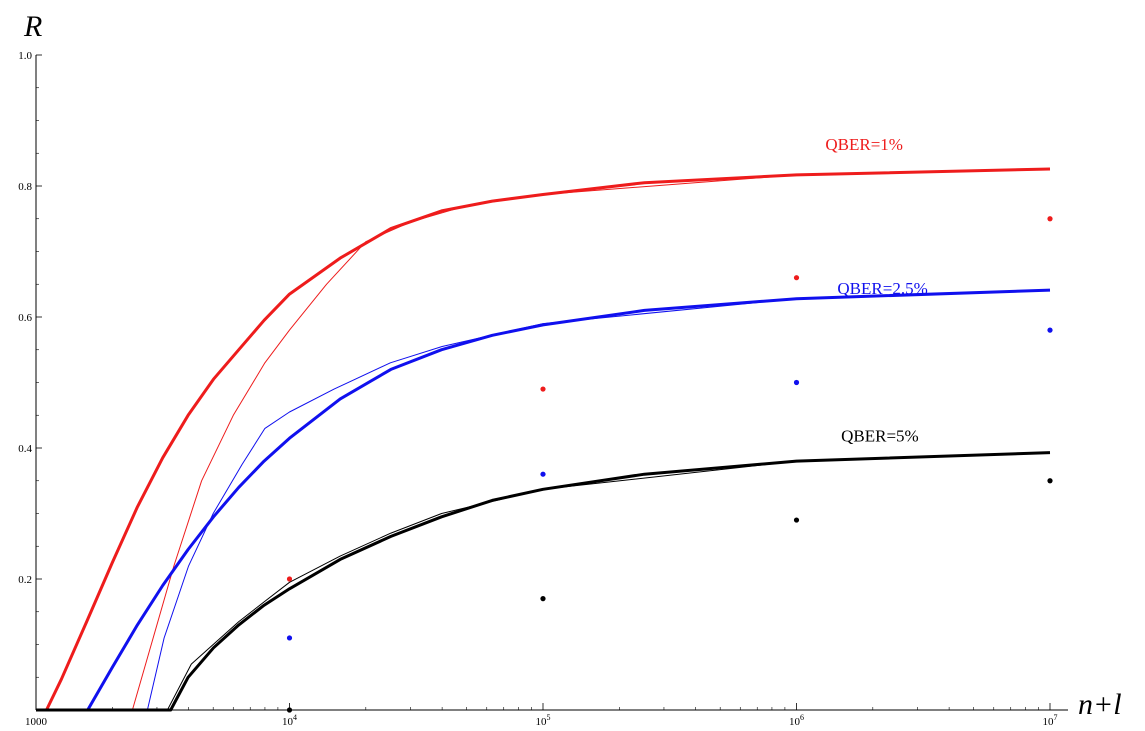 This screenshot has width=1145, height=731. What do you see at coordinates (289, 720) in the screenshot?
I see `x-tick-label: 10⁴` at bounding box center [289, 720].